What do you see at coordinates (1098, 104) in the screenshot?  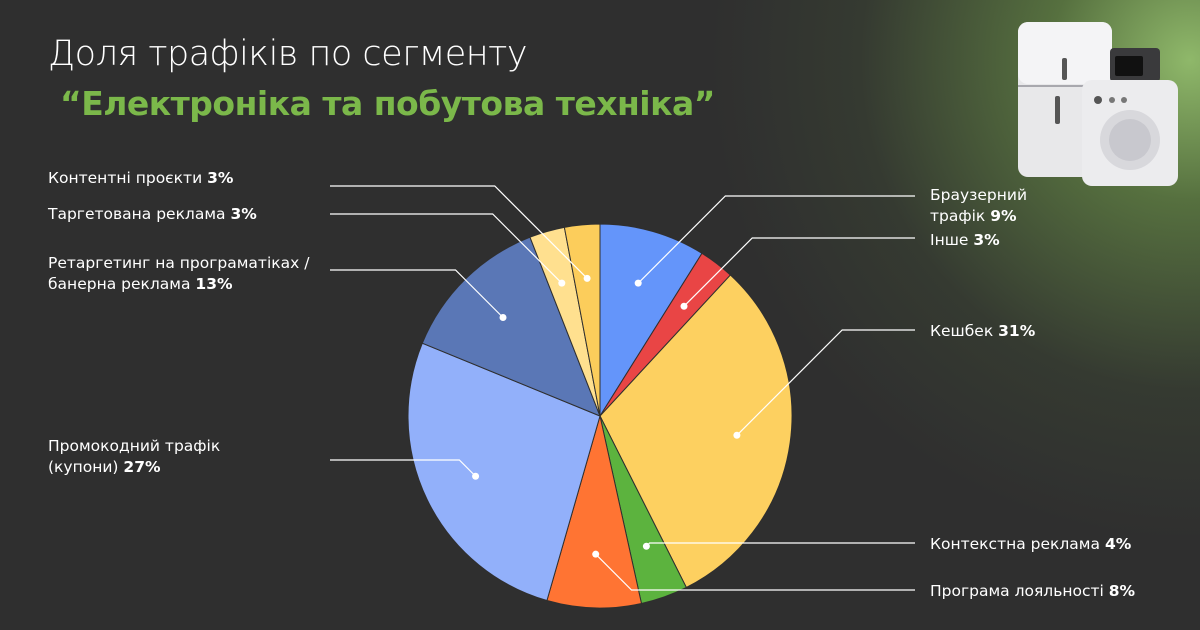 I see `appliances-illustration` at bounding box center [1098, 104].